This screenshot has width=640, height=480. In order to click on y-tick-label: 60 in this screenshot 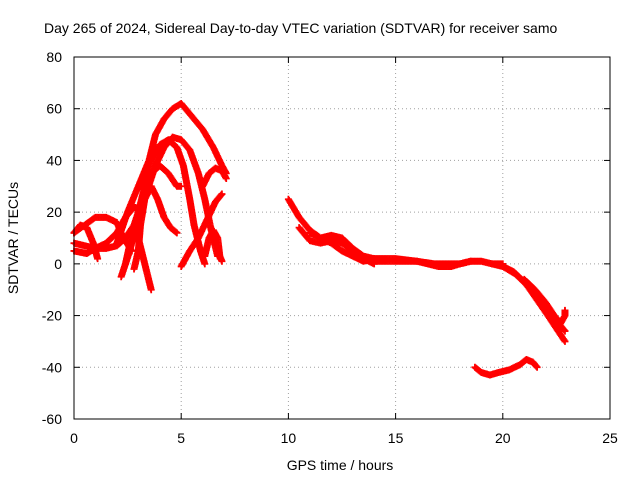, I will do `click(54, 109)`.